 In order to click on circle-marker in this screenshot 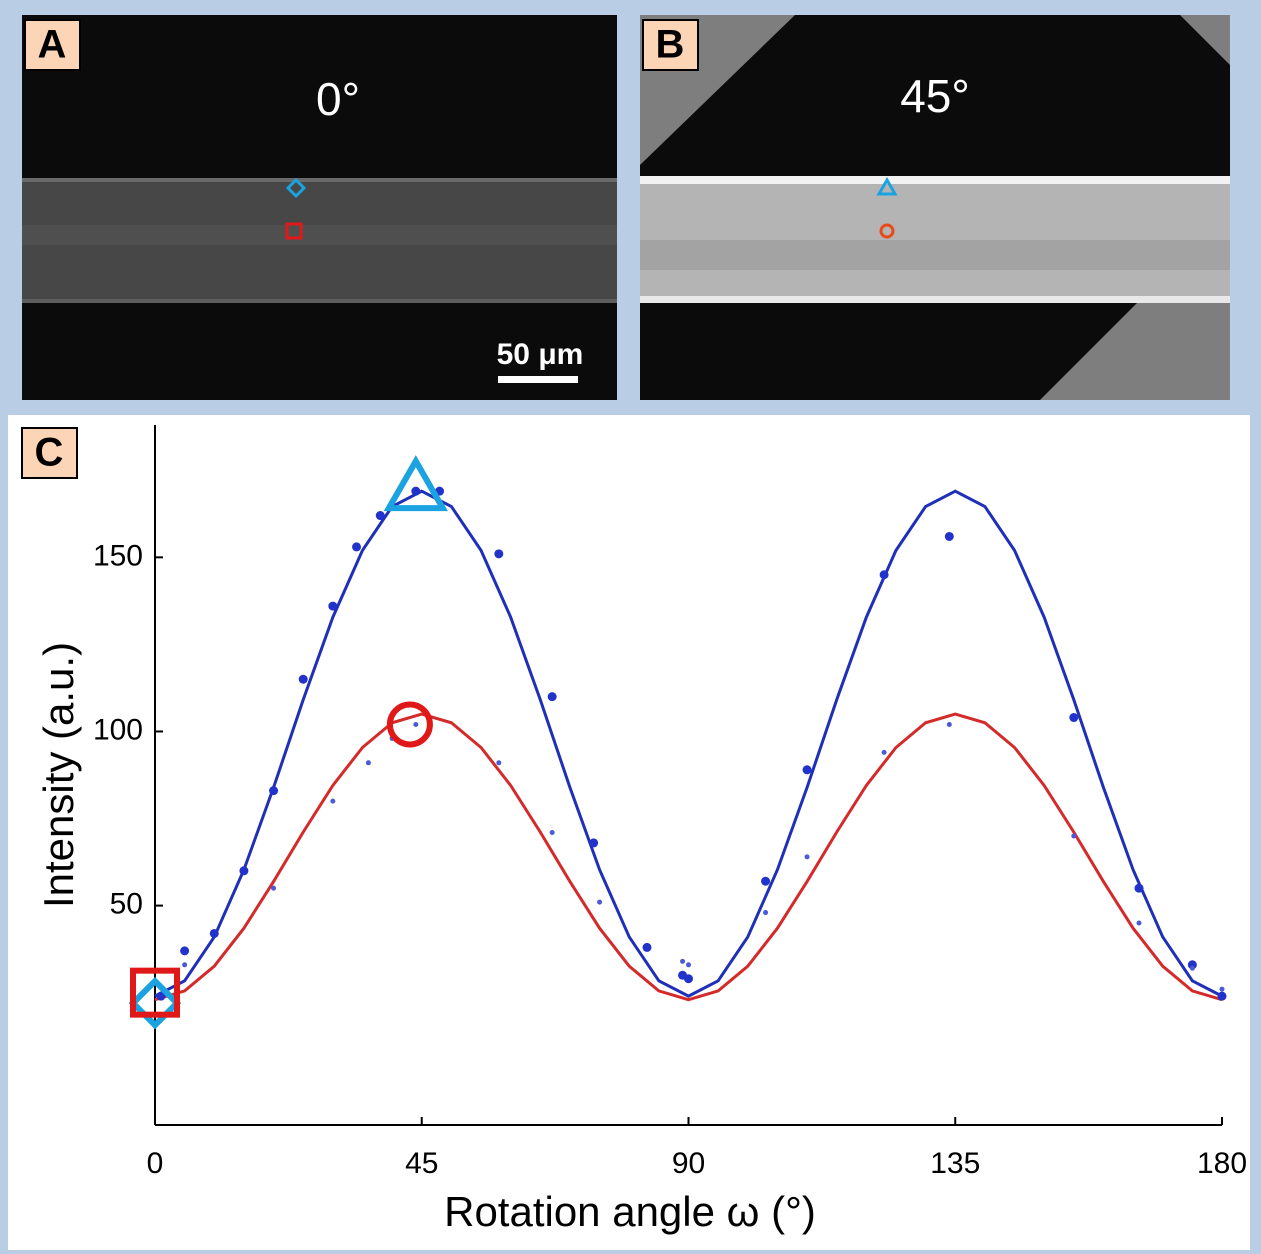, I will do `click(887, 231)`.